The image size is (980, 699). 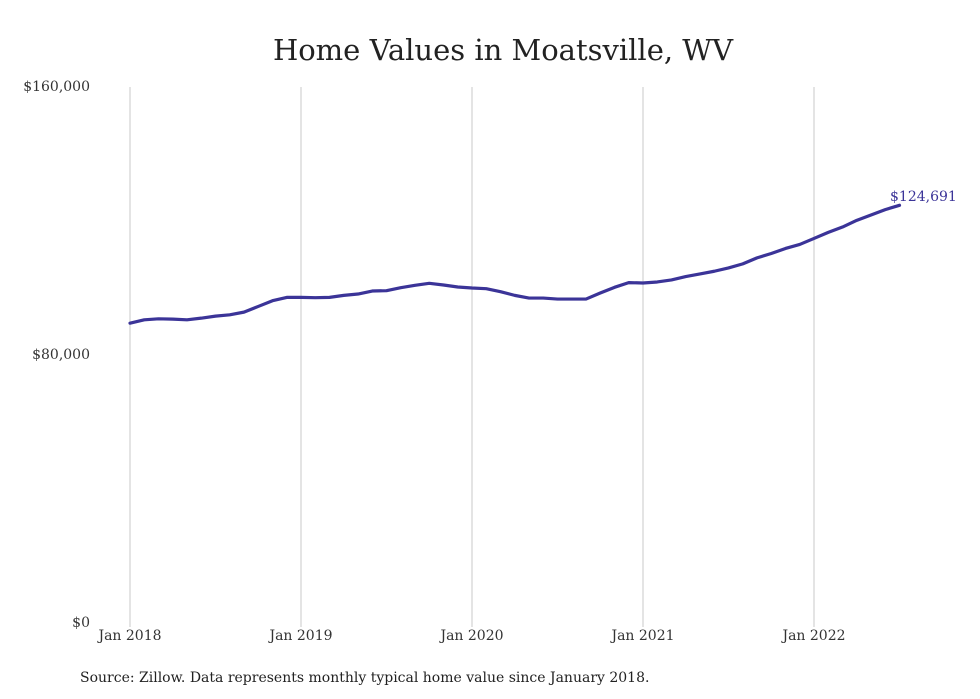 What do you see at coordinates (56, 87) in the screenshot?
I see `y-tick-label: $160,000` at bounding box center [56, 87].